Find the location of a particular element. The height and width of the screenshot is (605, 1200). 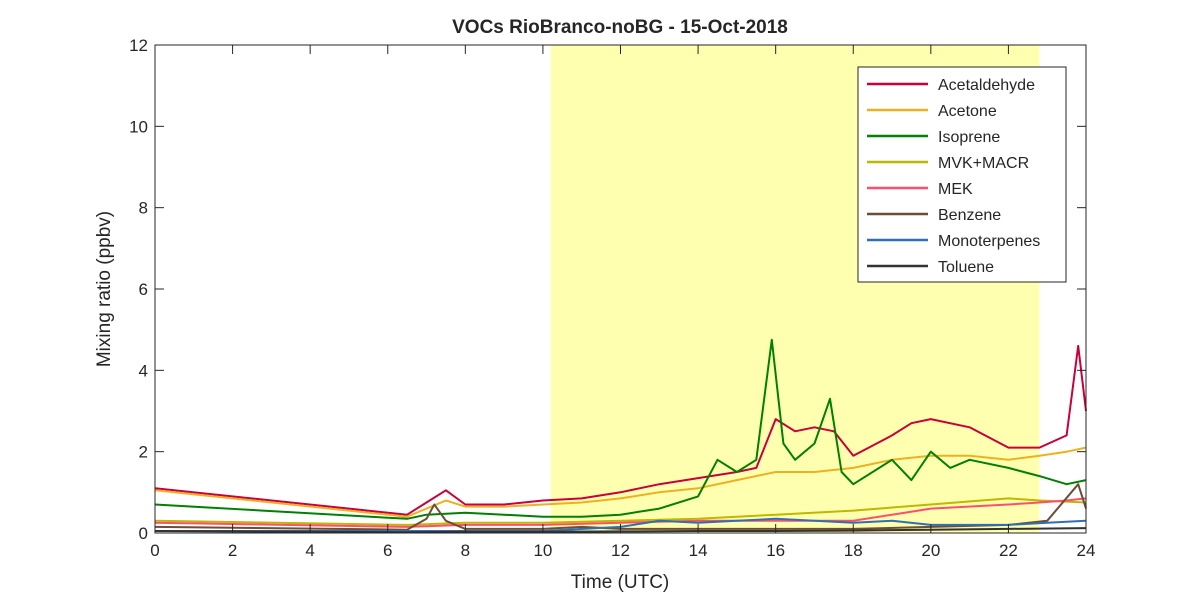

x-tick-label: 24 is located at coordinates (1086, 550).